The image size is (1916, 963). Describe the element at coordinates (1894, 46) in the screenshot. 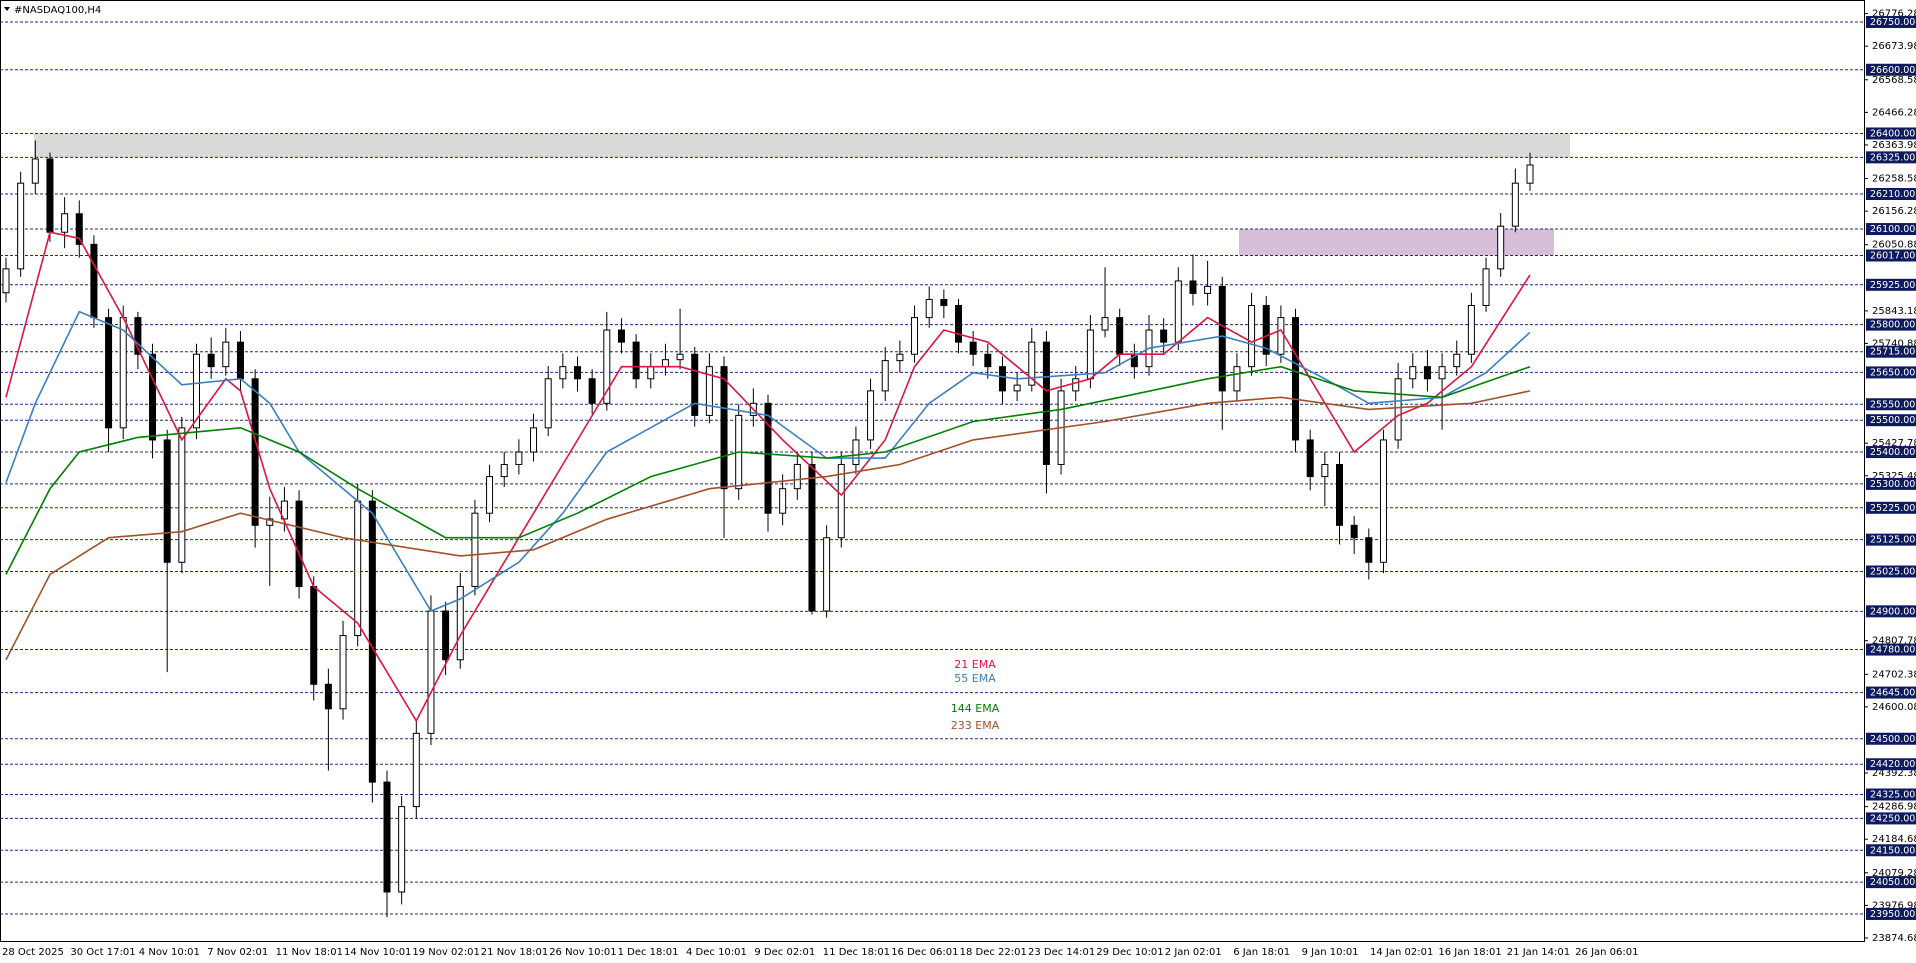

I see `y-tick-label: 26673.98` at that location.